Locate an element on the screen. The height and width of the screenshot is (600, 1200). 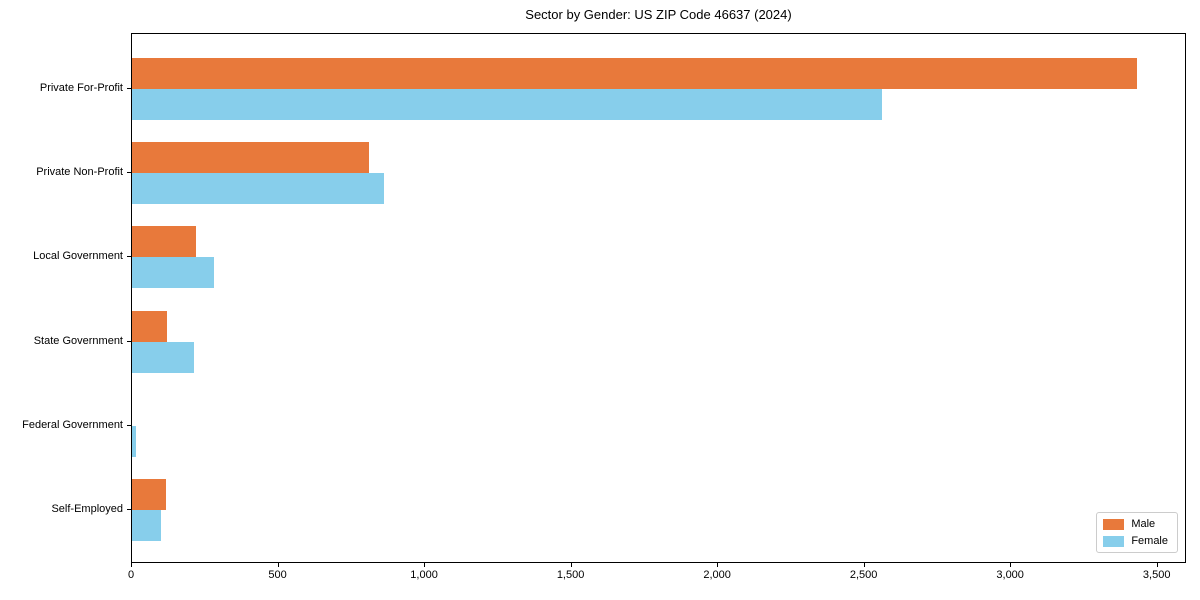
x-axis-tick-label: 3,000 is located at coordinates (1010, 575).